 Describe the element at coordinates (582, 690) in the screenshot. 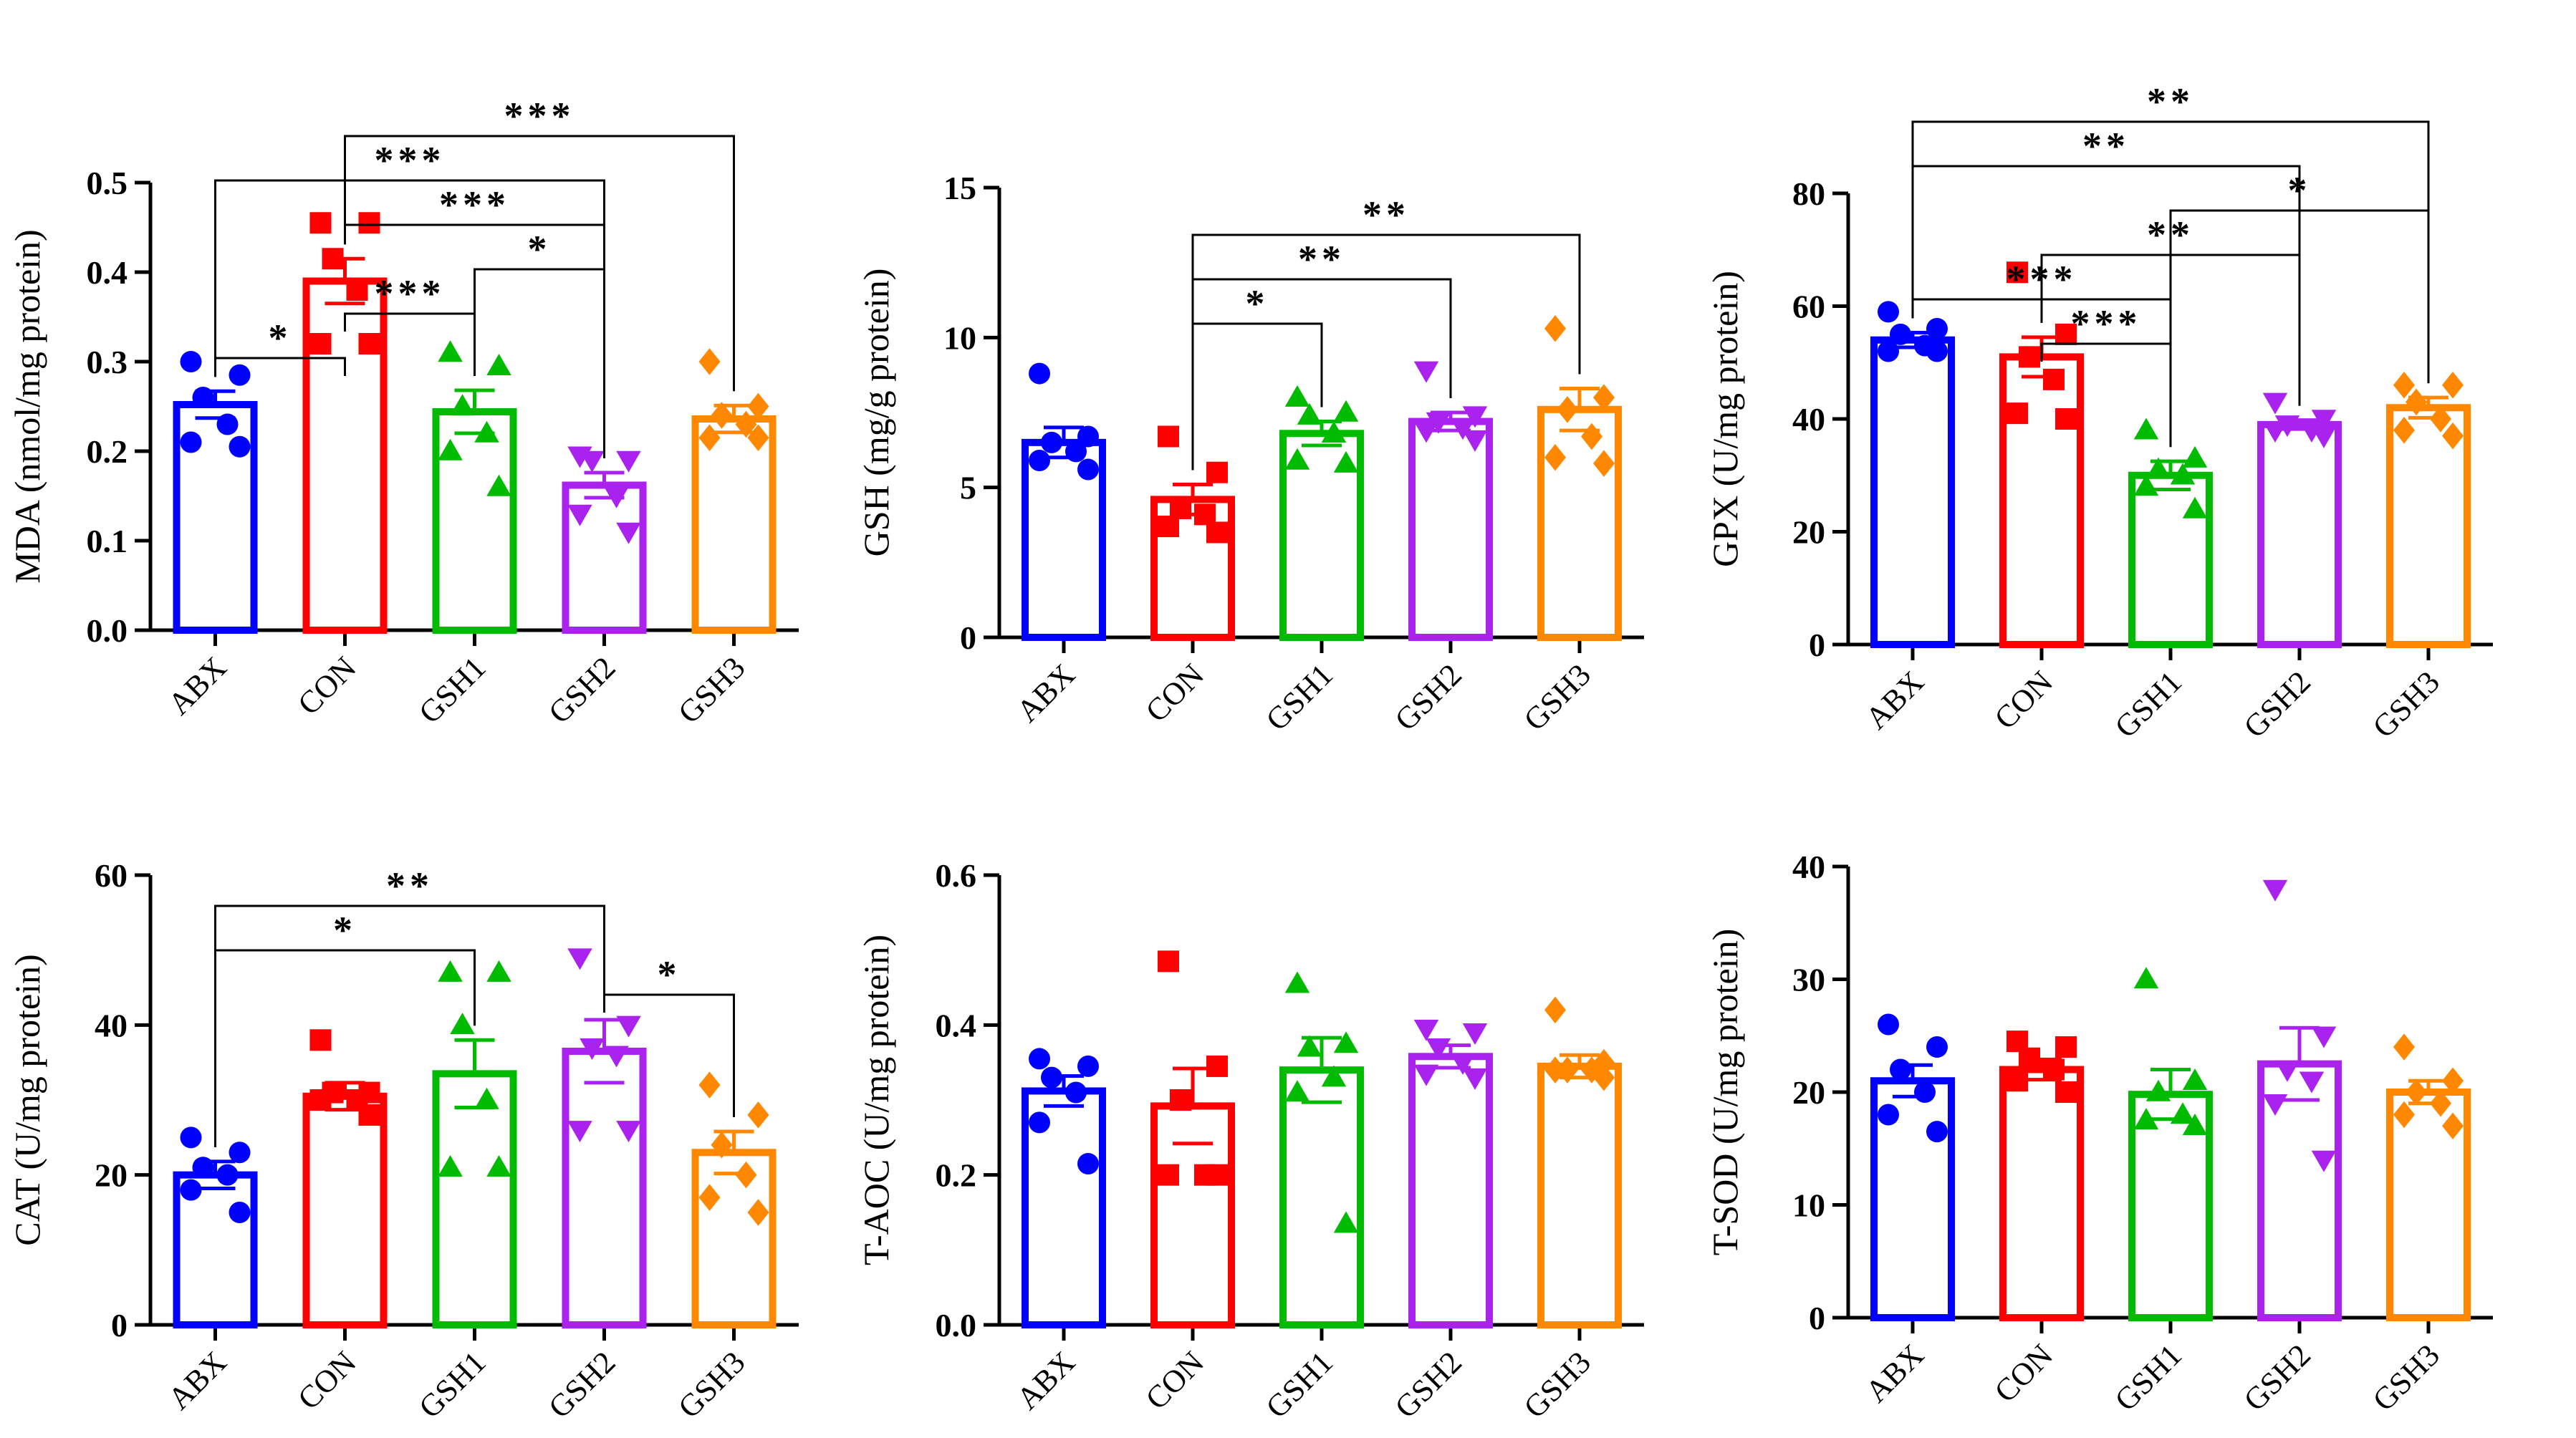

I see `x-tick-label: GSH2` at that location.